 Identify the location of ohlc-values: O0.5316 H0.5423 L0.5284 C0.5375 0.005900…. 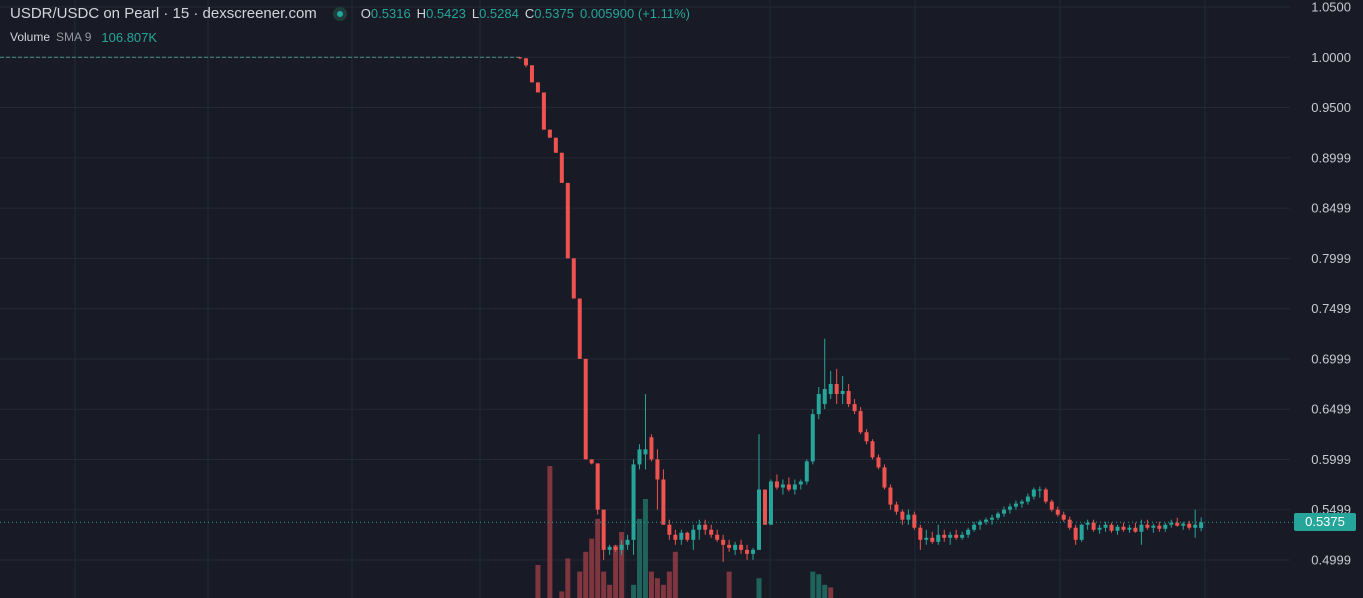
(525, 13).